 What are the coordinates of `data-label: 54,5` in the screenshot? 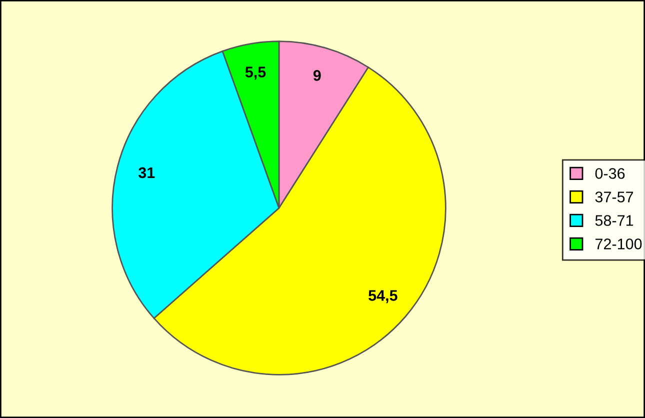 It's located at (383, 297).